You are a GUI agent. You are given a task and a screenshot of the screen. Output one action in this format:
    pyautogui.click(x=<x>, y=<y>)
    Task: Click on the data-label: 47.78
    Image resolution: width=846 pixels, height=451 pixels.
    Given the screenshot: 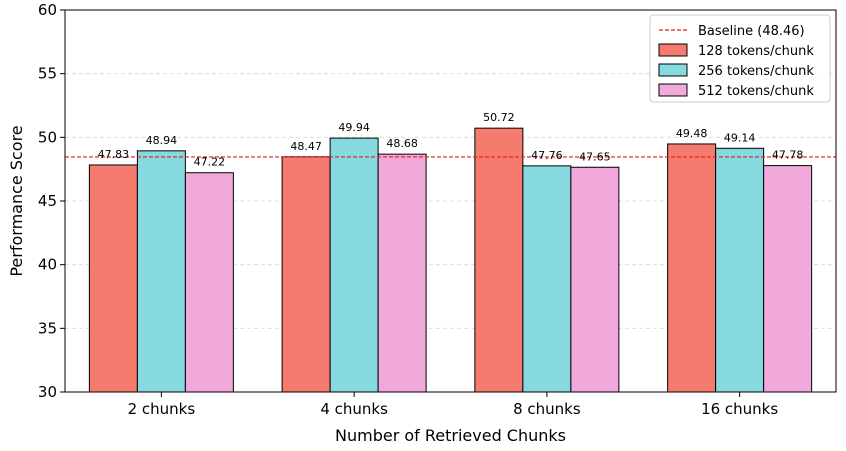 What is the action you would take?
    pyautogui.click(x=788, y=155)
    